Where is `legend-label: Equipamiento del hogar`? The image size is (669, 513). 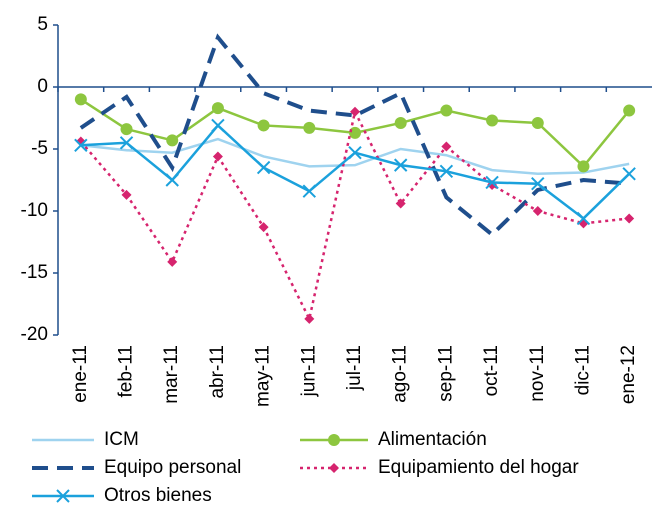 legend-label: Equipamiento del hogar is located at coordinates (478, 467).